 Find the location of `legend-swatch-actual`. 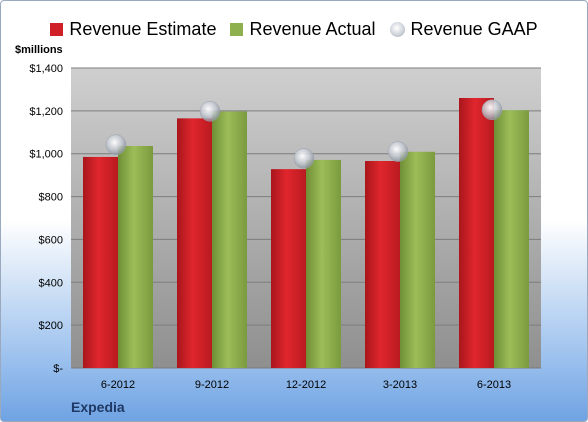

legend-swatch-actual is located at coordinates (237, 29).